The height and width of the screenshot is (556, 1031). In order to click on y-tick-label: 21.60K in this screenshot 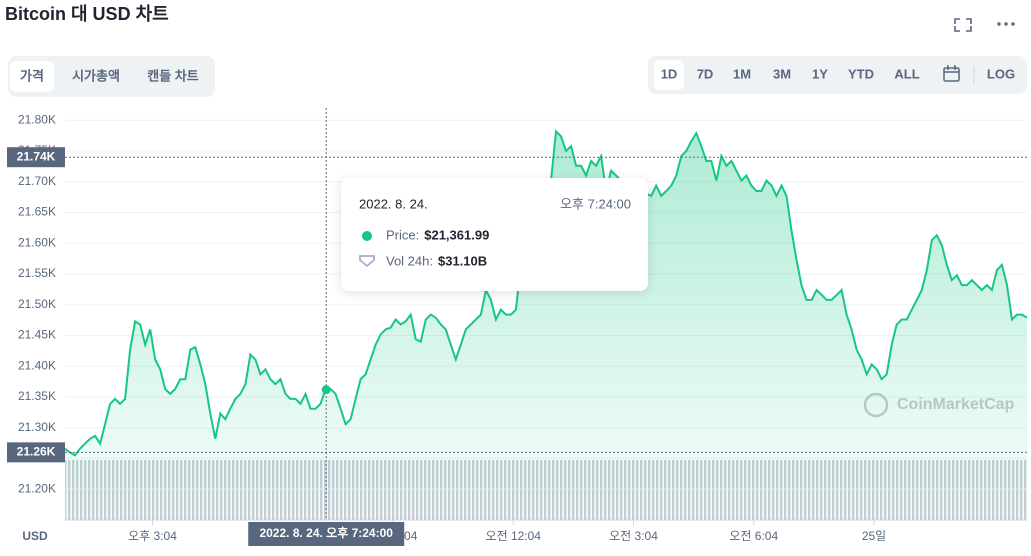, I will do `click(37, 242)`.